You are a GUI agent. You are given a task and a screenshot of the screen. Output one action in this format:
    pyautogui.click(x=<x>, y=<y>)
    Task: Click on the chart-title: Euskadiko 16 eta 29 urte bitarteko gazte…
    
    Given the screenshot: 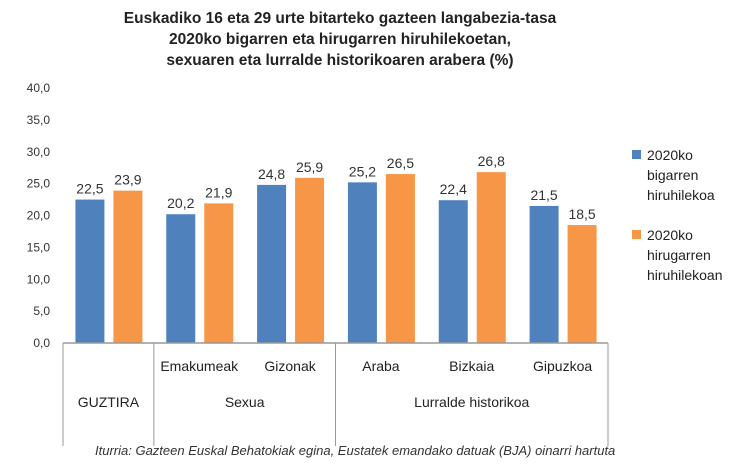 What is the action you would take?
    pyautogui.click(x=340, y=39)
    